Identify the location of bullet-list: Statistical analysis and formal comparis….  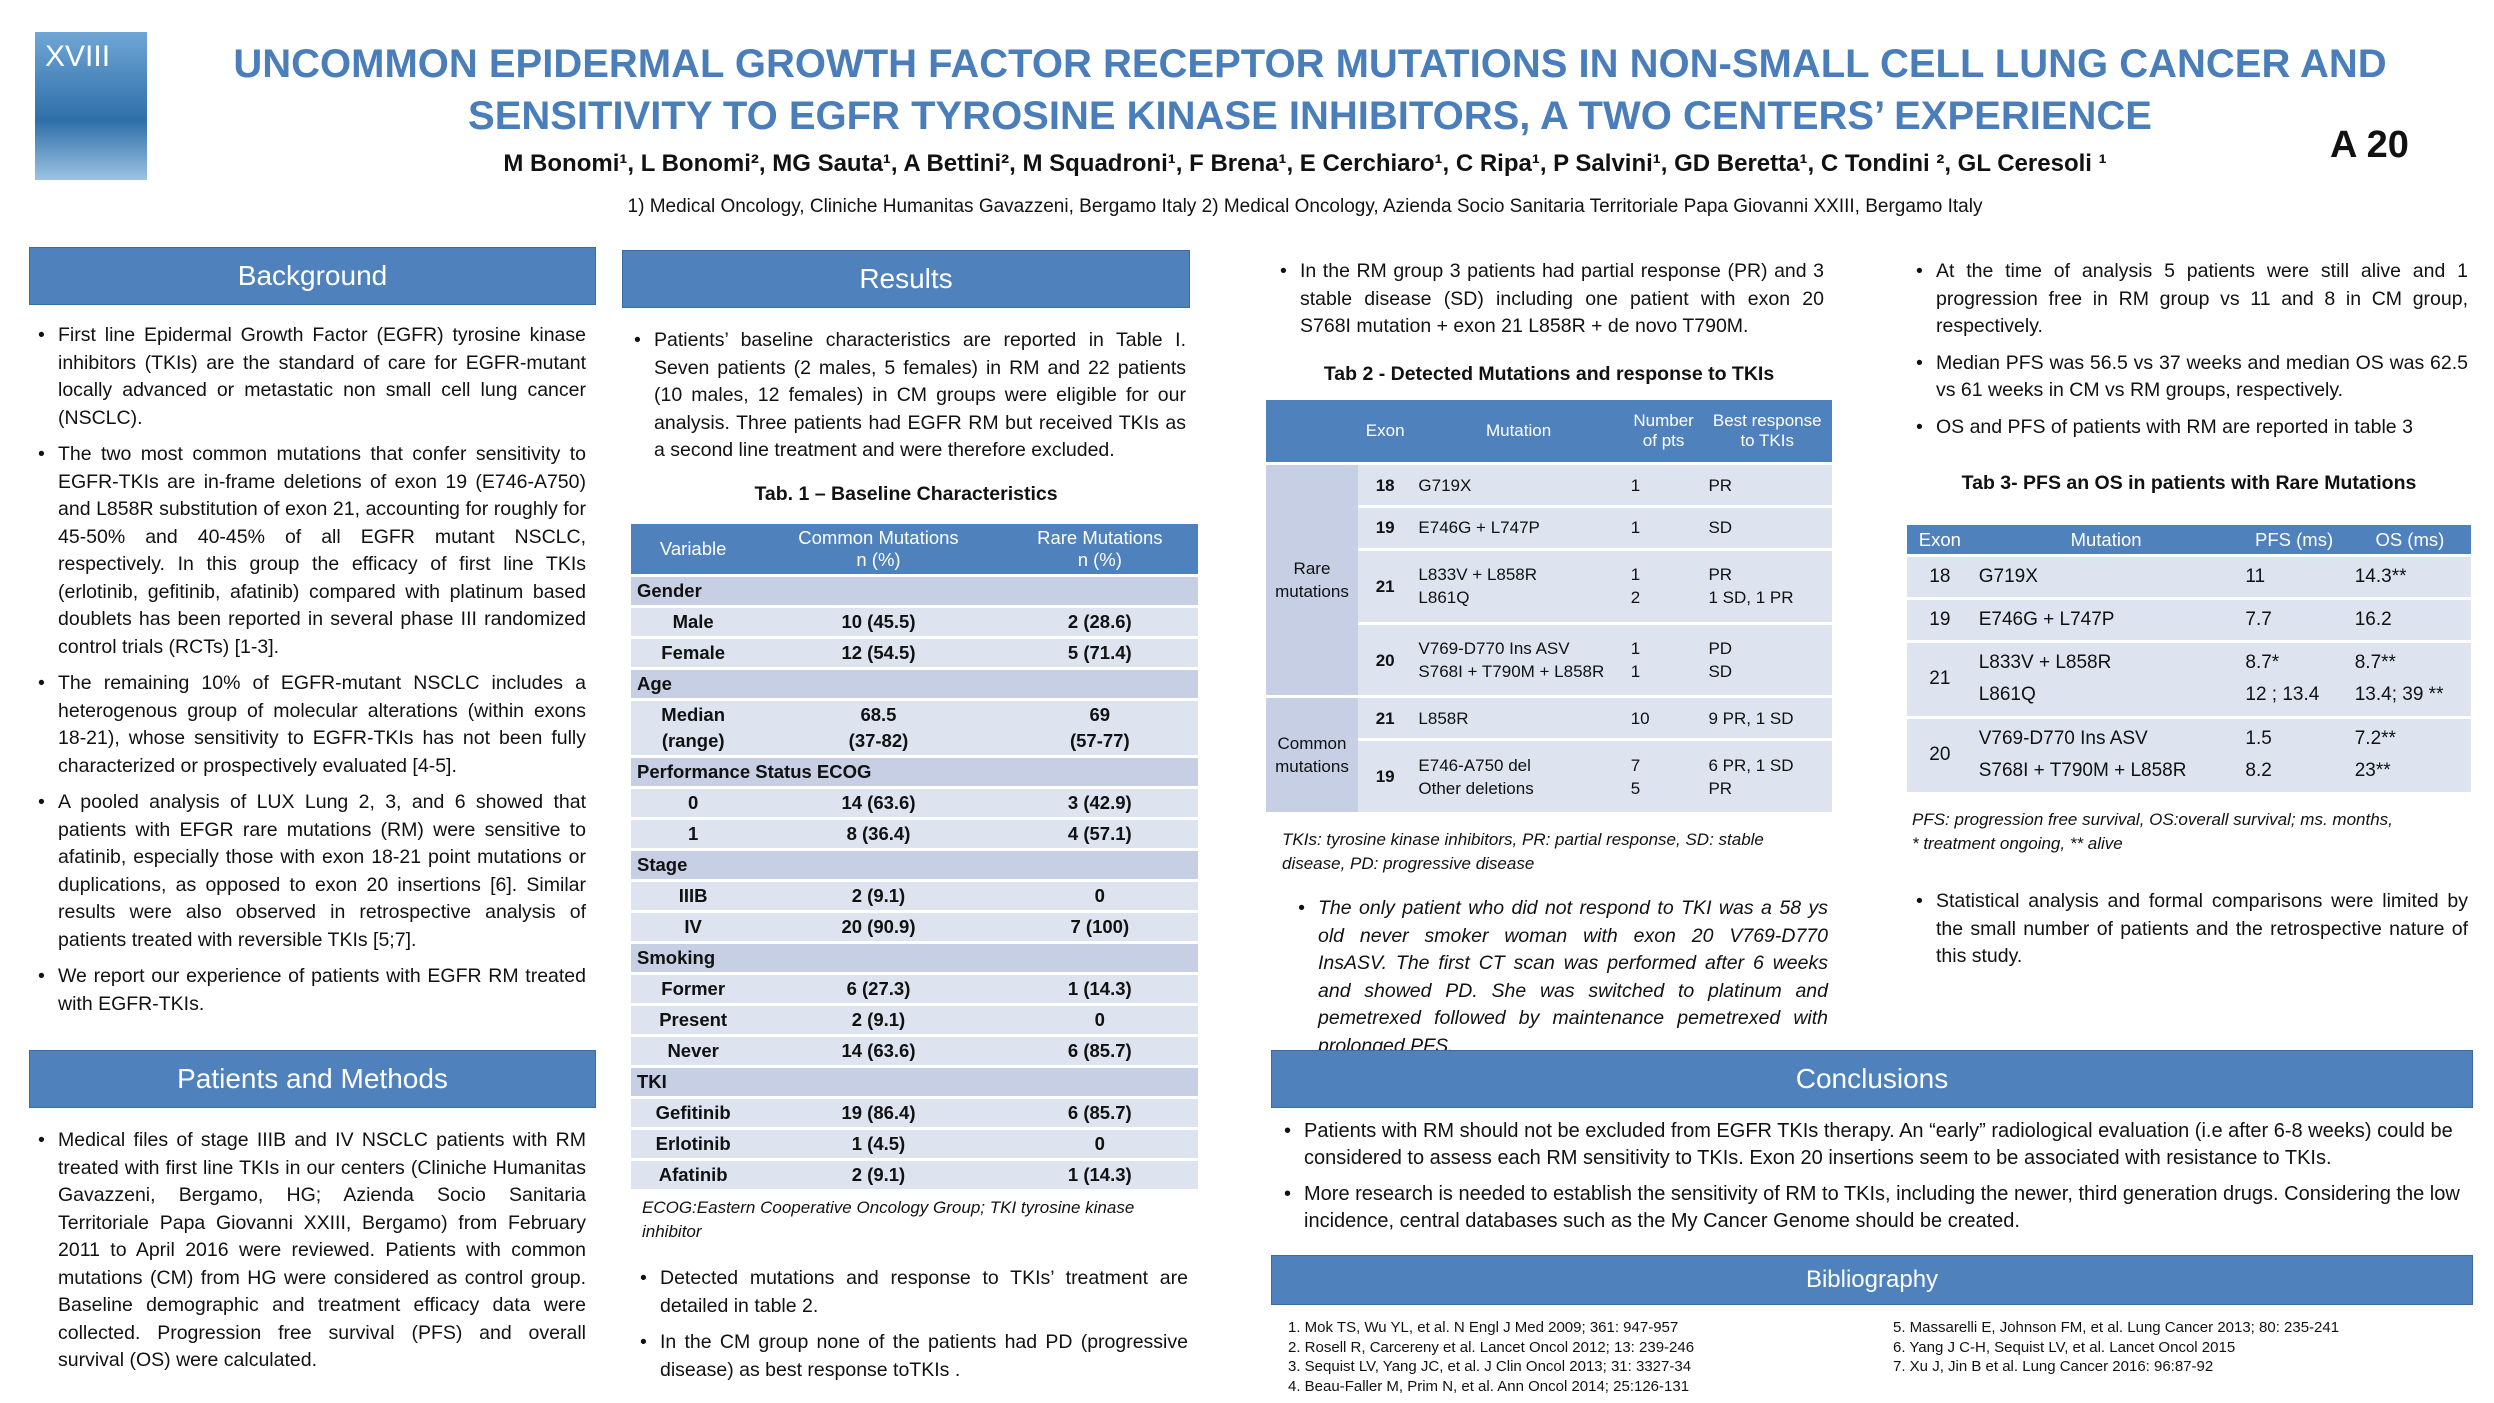
(2190, 934).